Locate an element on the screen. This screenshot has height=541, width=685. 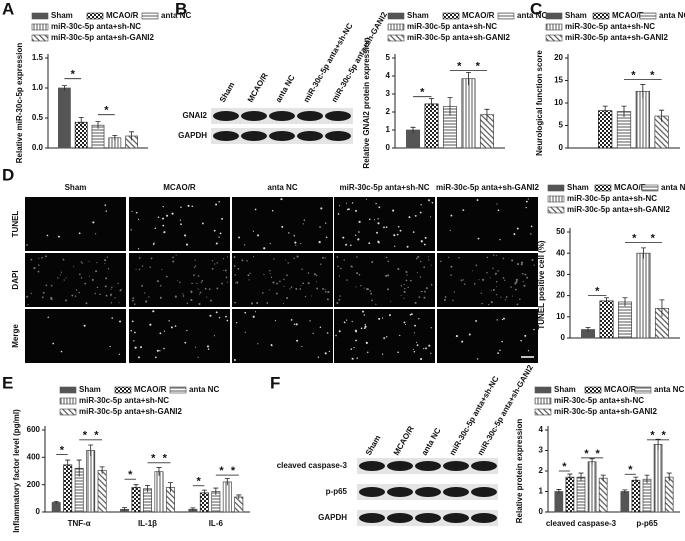
y-axis-label: Relative protein expression is located at coordinates (519, 471).